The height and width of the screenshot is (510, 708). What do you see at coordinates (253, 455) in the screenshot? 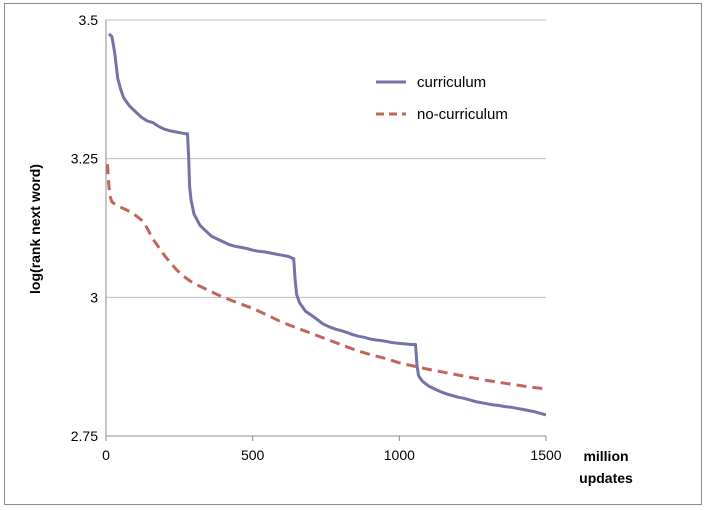
I see `x-tick-label: 500` at bounding box center [253, 455].